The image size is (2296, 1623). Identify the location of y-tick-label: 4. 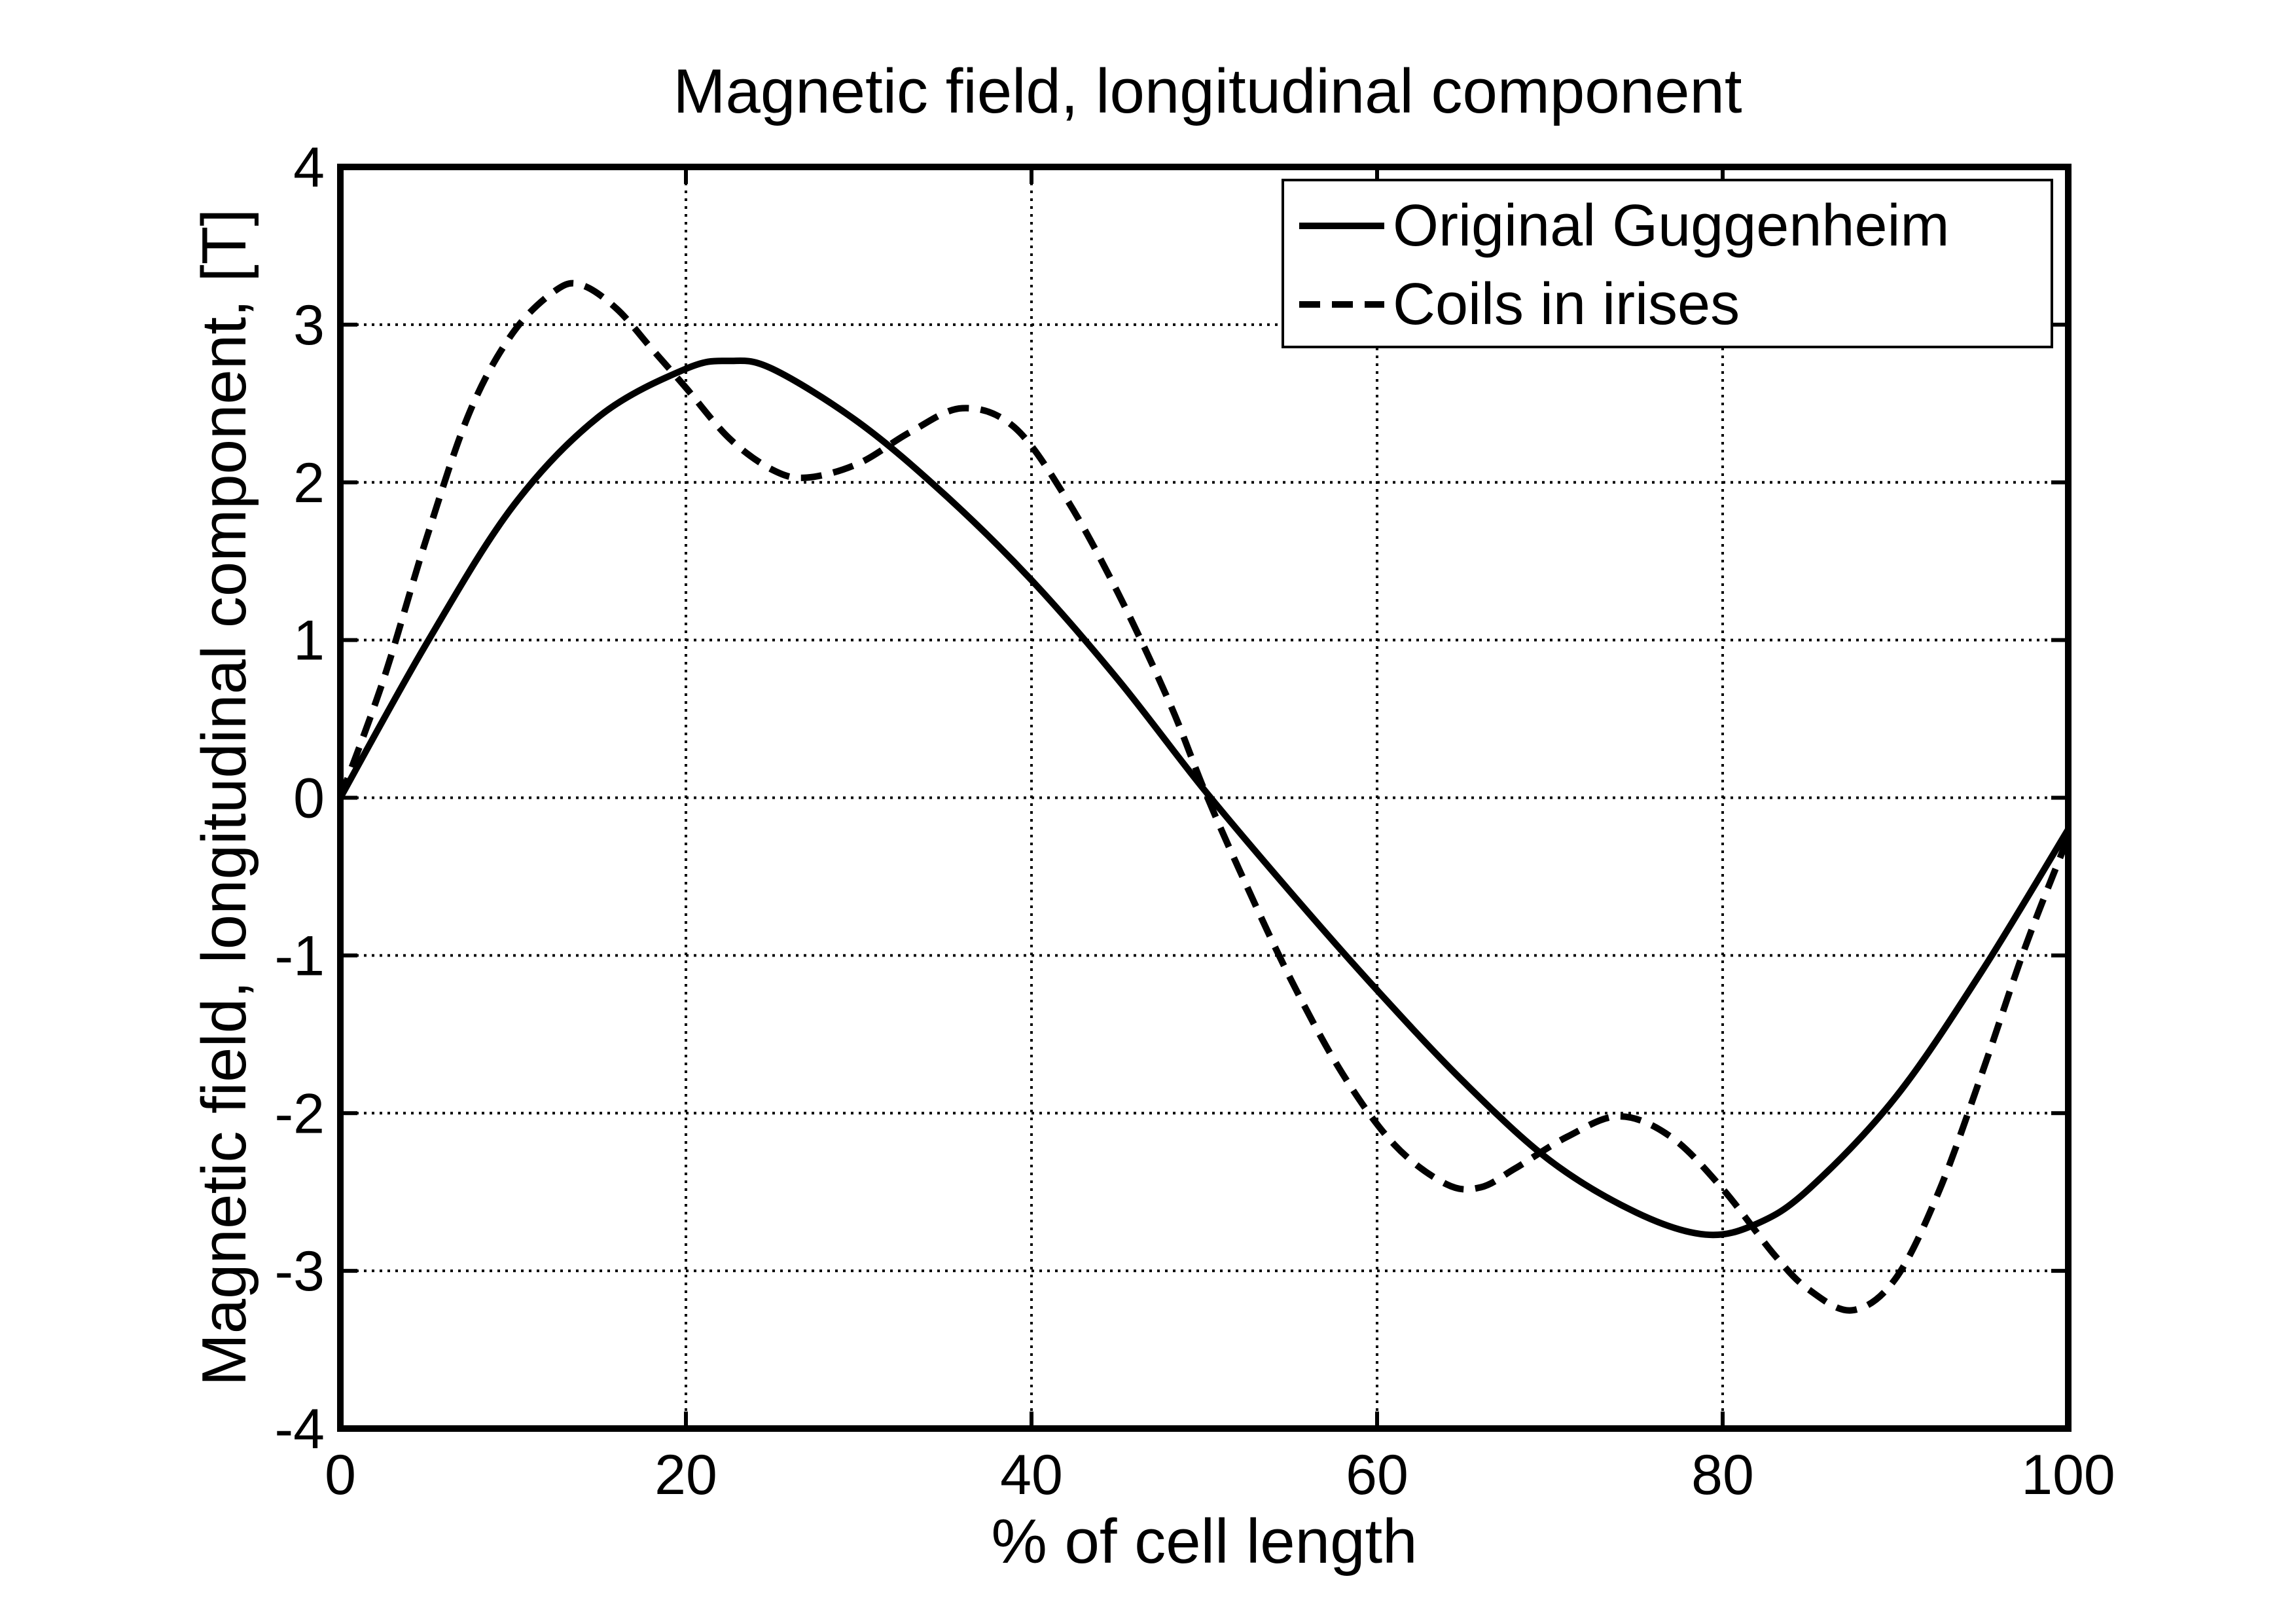
(309, 167).